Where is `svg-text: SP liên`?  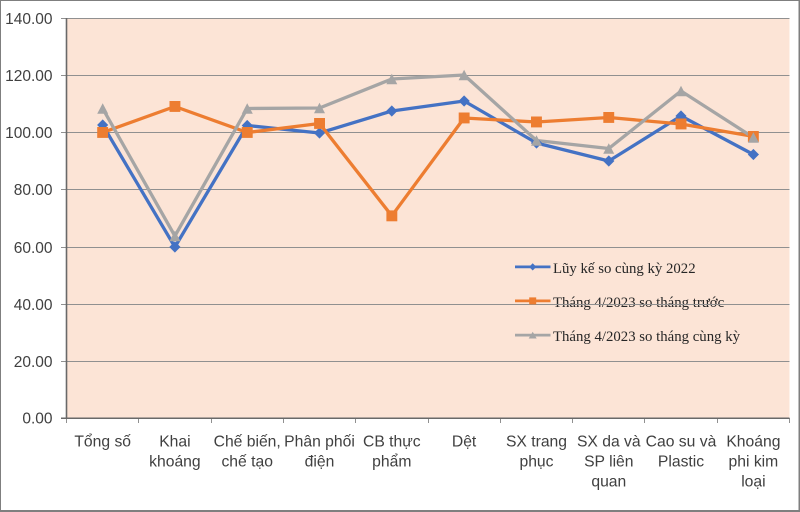
svg-text: SP liên is located at coordinates (608, 461).